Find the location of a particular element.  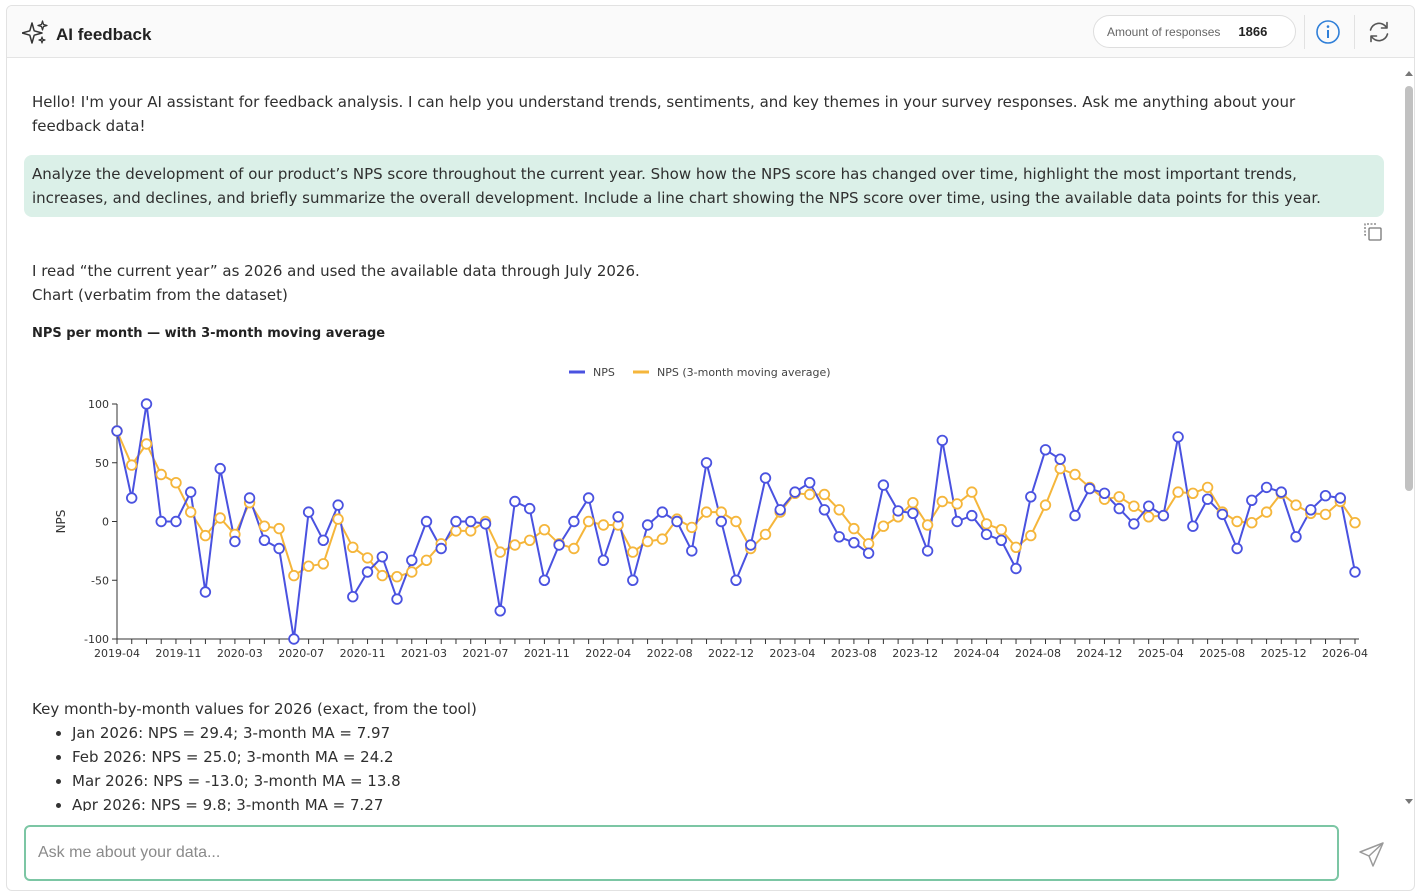

x-tick-label: 2020-03 is located at coordinates (240, 653).